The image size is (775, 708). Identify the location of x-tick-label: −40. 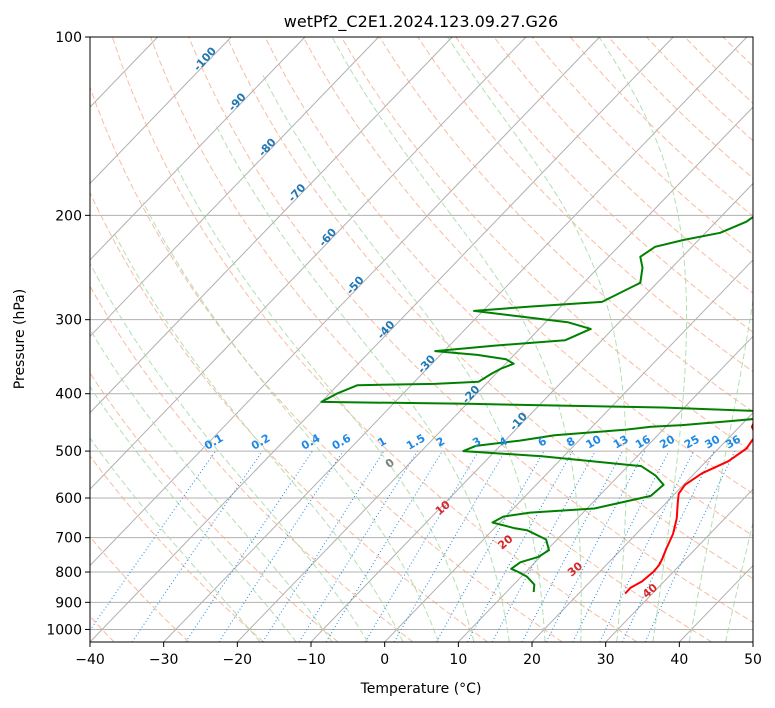
(90, 660).